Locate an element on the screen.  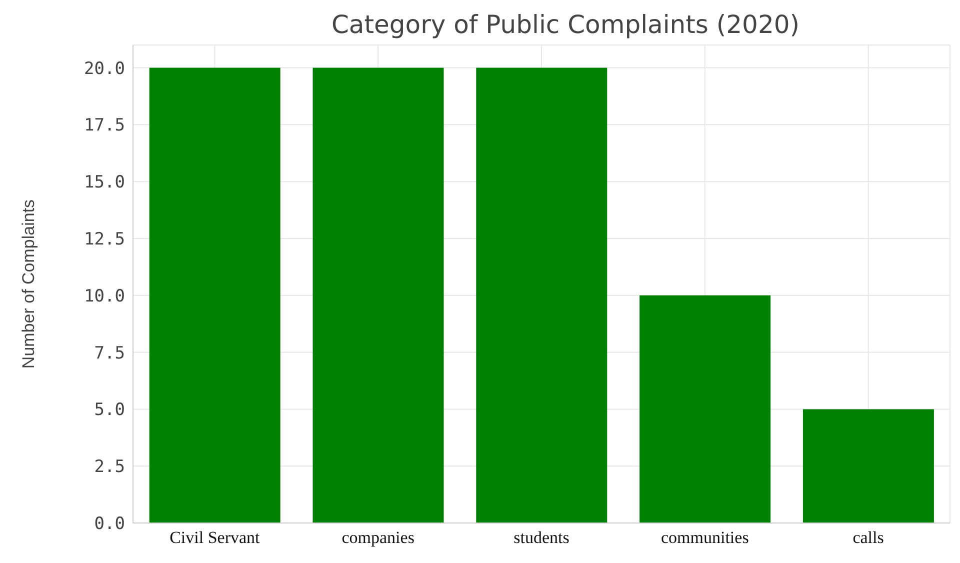
y-tick-label: 17.5 is located at coordinates (104, 126).